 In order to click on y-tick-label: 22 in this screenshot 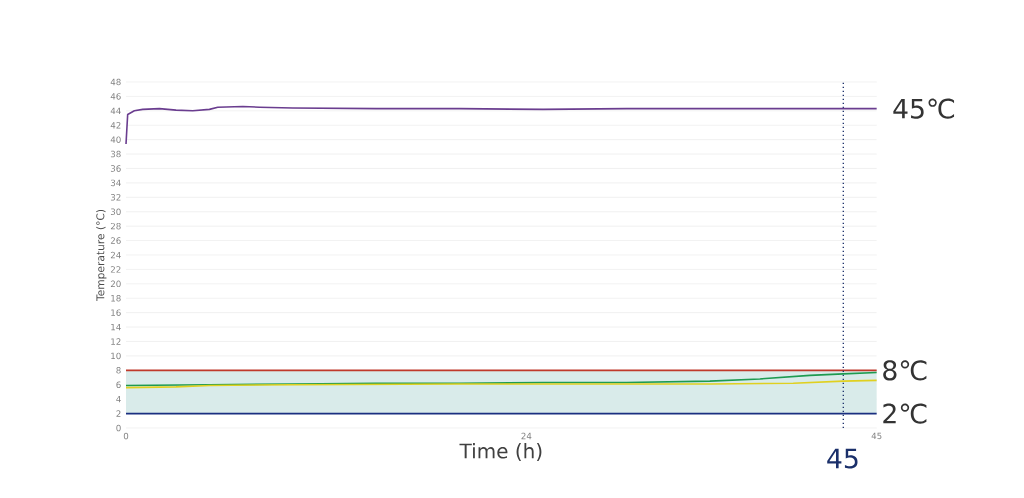, I will do `click(115, 269)`.